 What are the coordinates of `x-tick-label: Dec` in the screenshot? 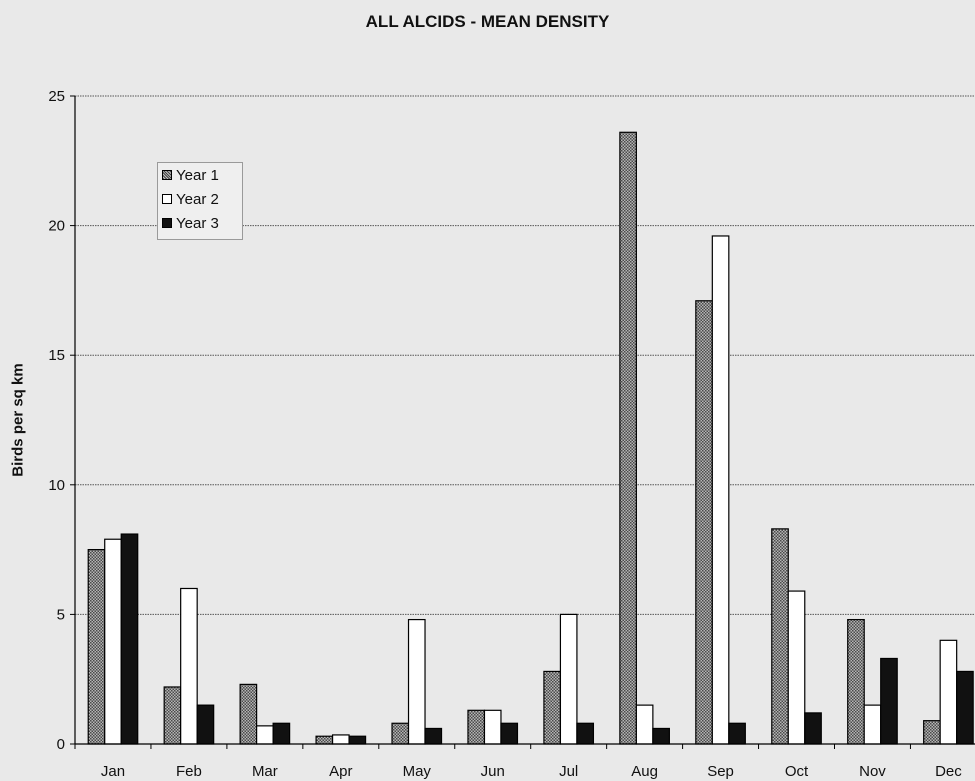 It's located at (948, 771).